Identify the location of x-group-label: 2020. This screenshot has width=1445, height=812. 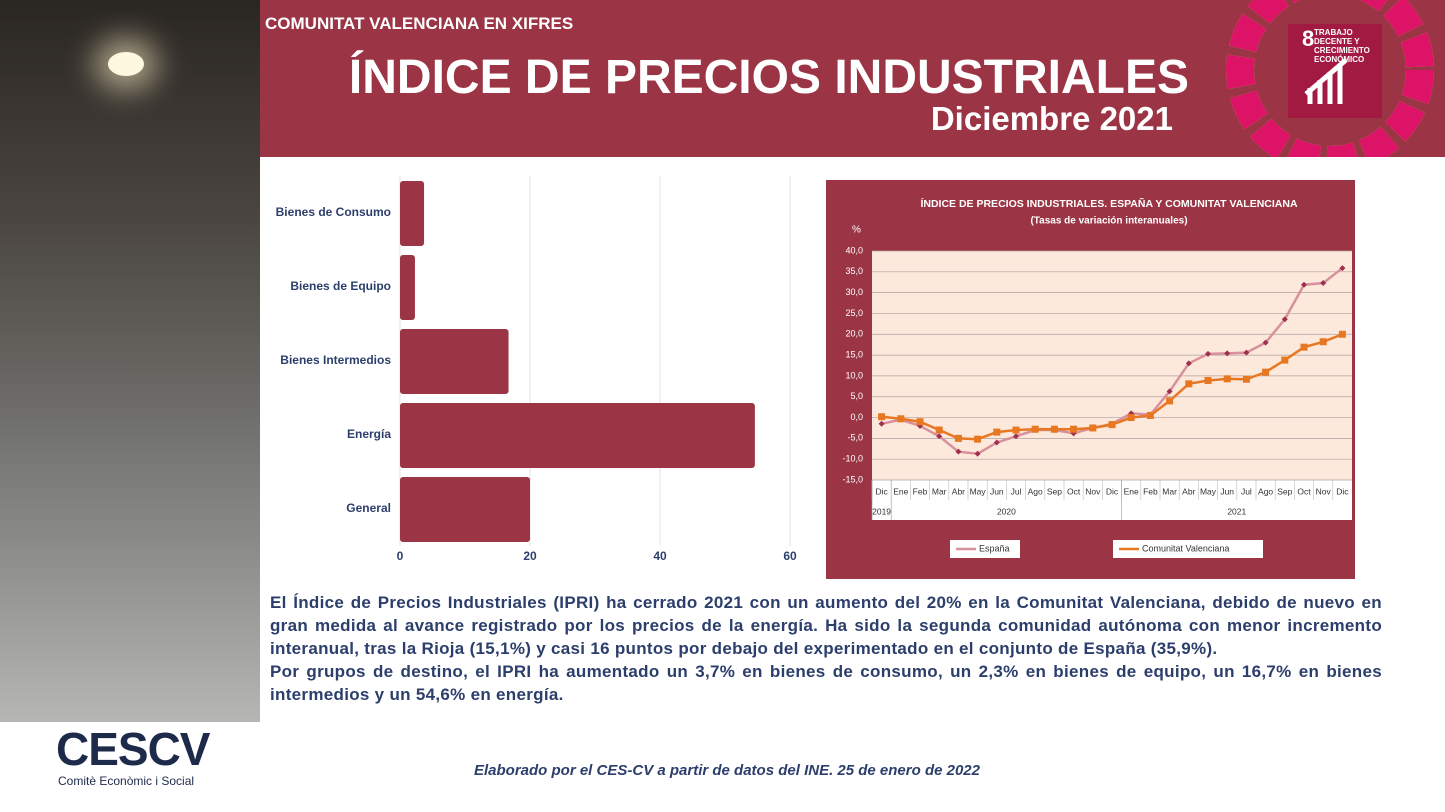
(1006, 511).